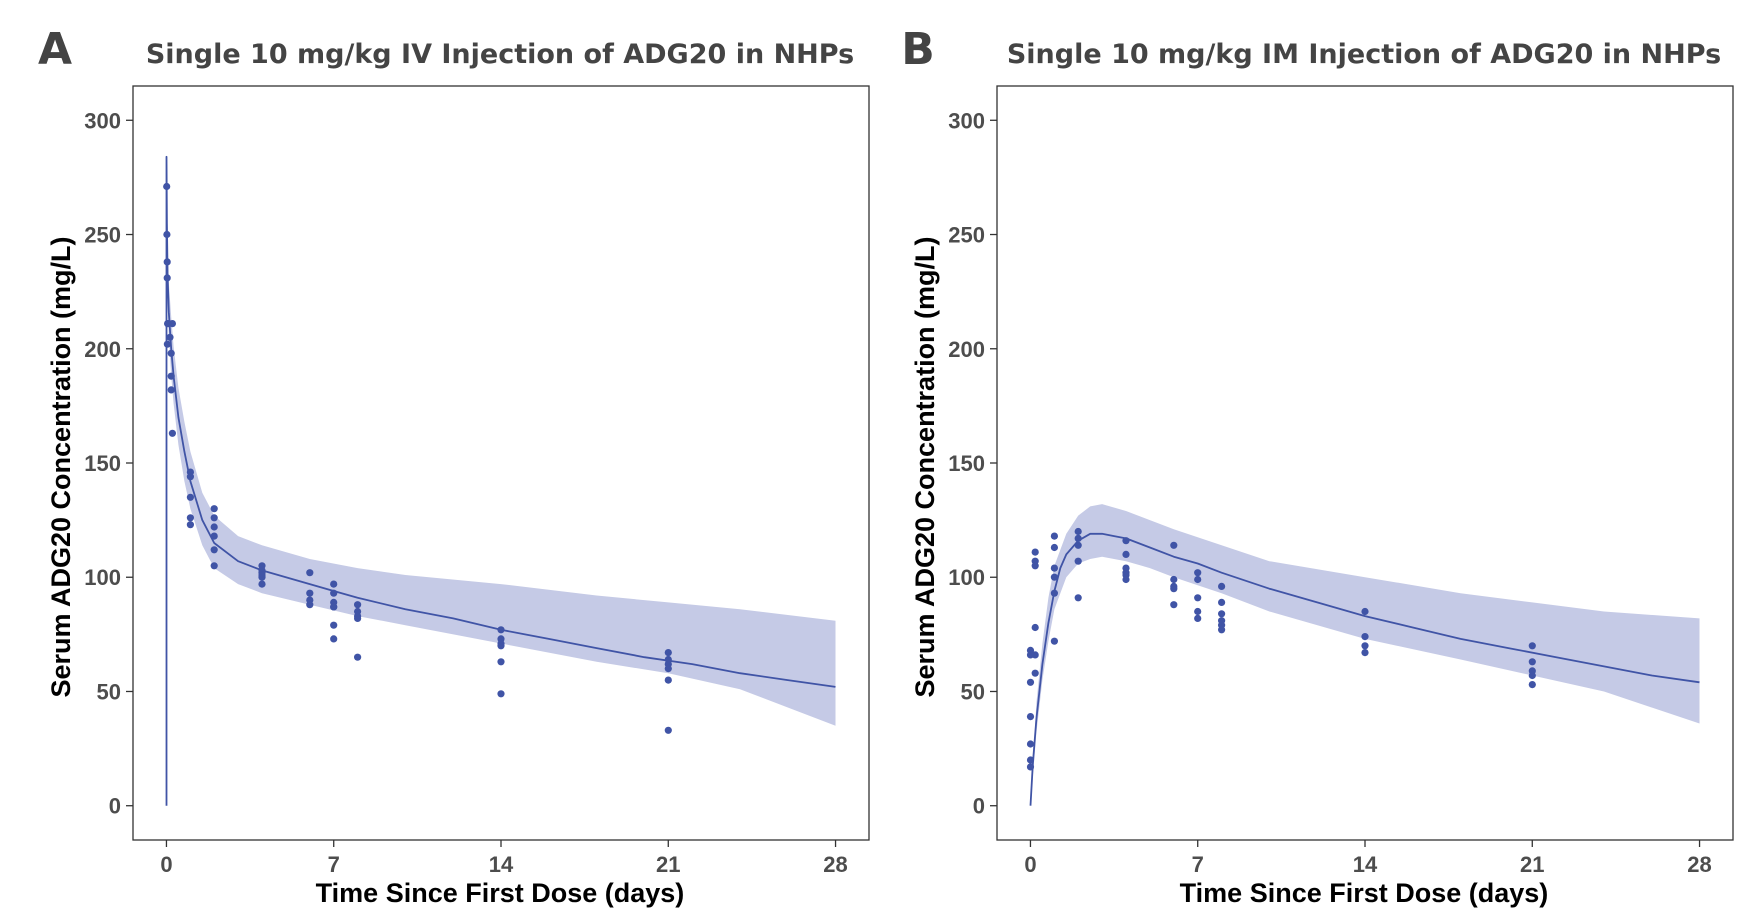 Image resolution: width=1741 pixels, height=908 pixels. I want to click on model-line, so click(1364, 669).